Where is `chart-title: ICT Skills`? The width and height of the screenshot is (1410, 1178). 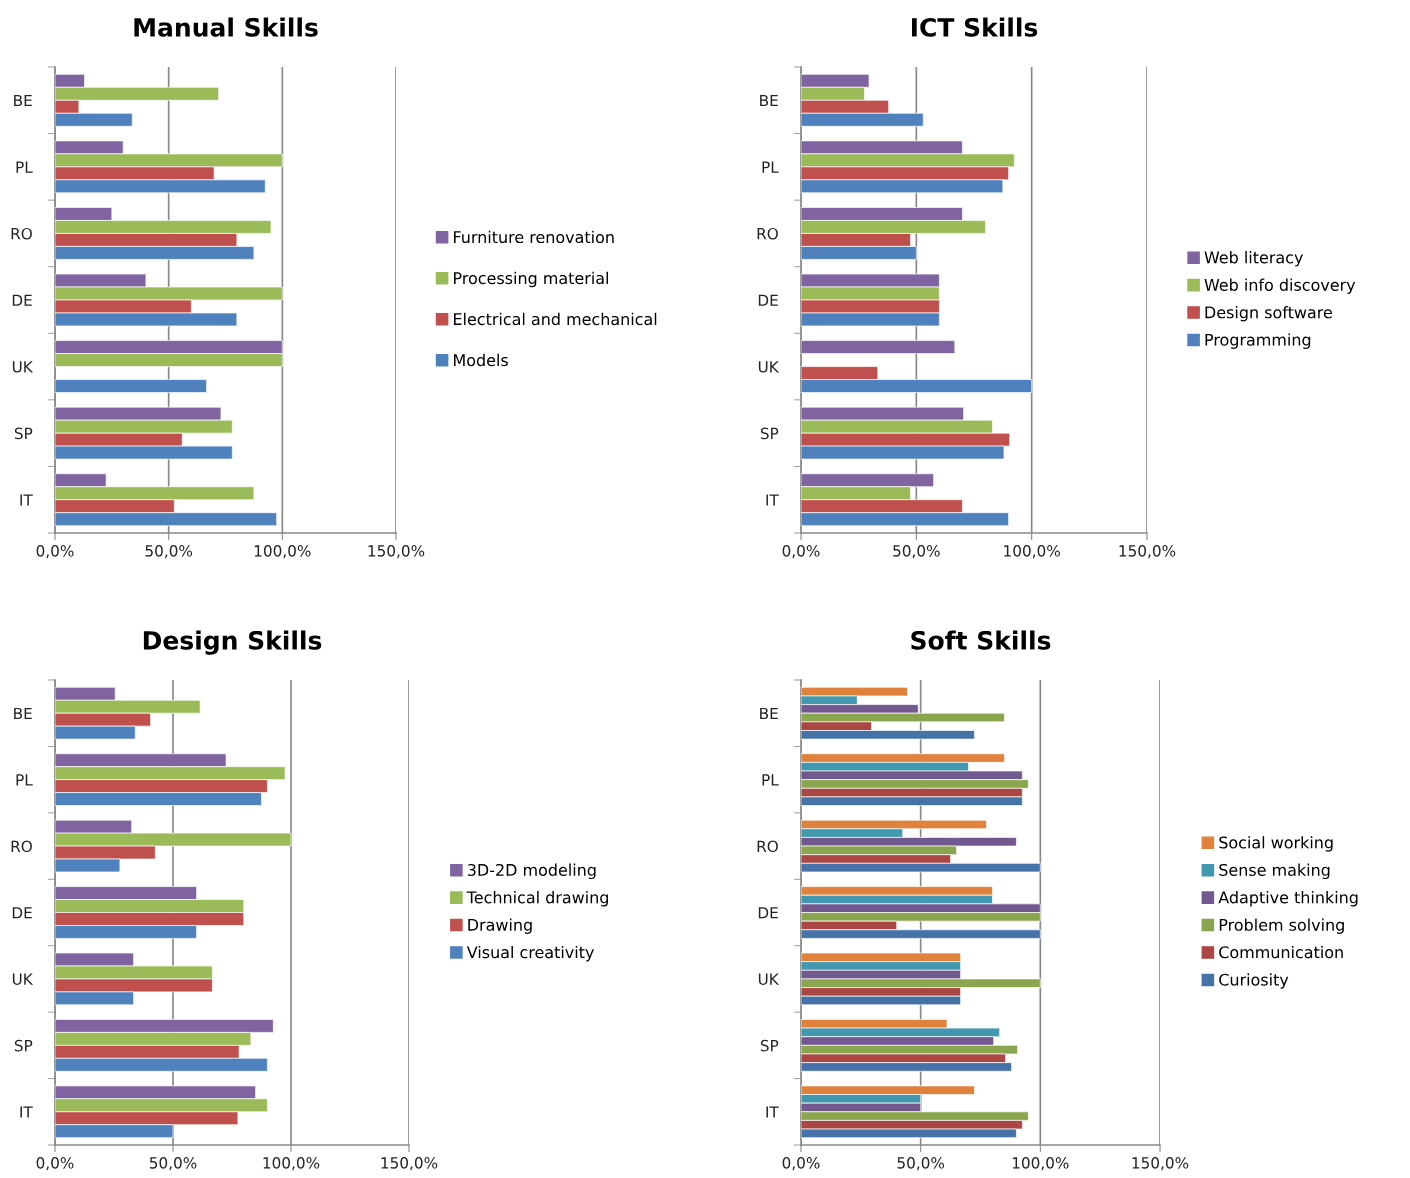 chart-title: ICT Skills is located at coordinates (974, 27).